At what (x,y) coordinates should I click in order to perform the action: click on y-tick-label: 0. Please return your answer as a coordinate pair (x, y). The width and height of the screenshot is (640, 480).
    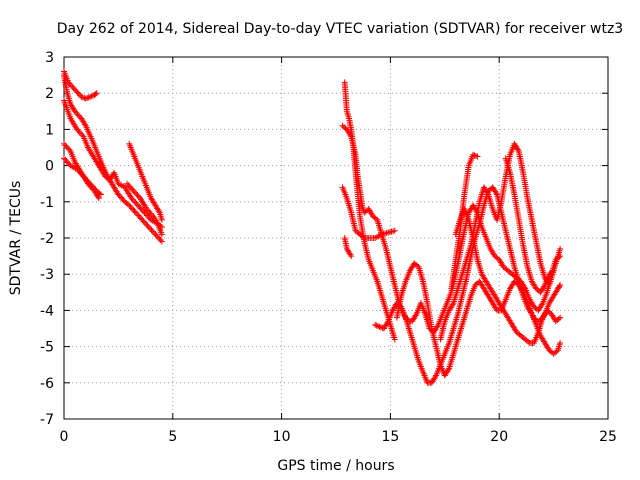
    Looking at the image, I should click on (49, 167).